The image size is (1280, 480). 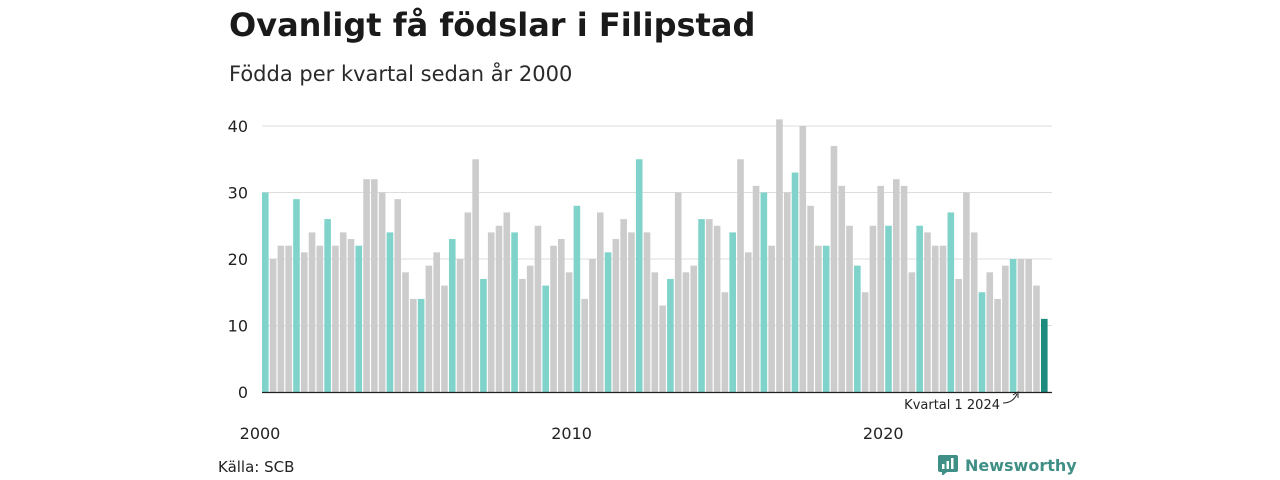 I want to click on x-tick-label: 2020, so click(x=883, y=433).